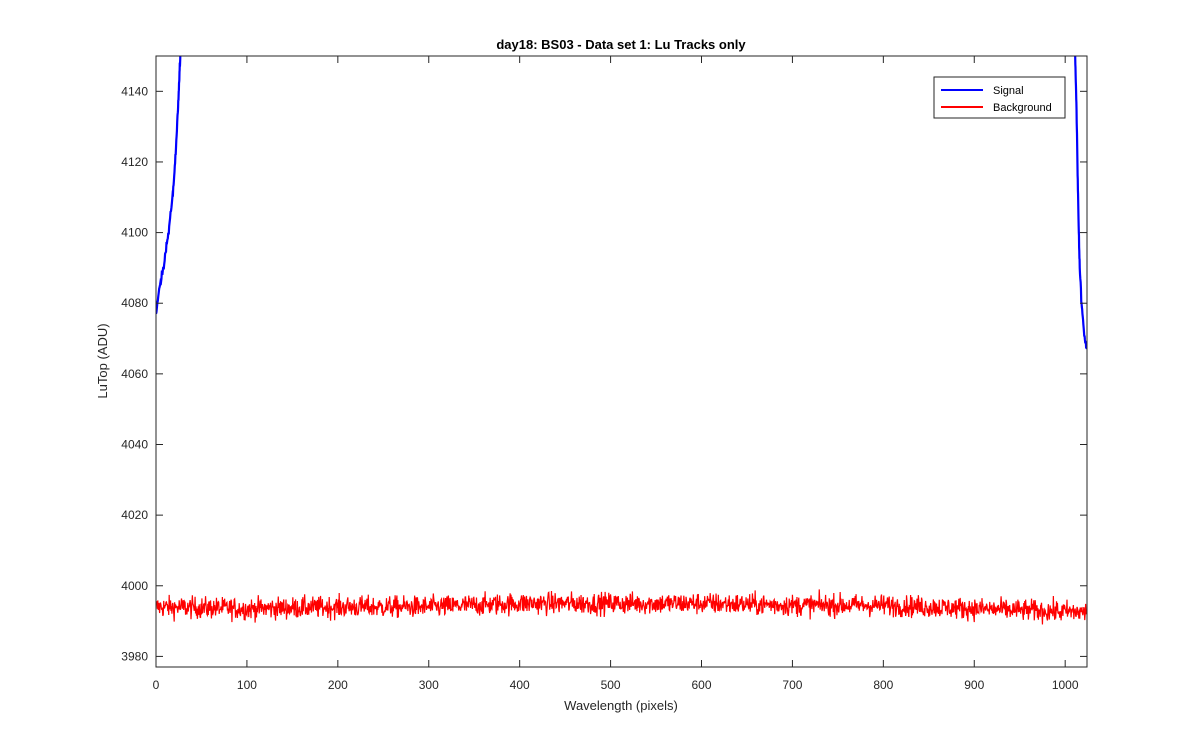 The width and height of the screenshot is (1200, 750). Describe the element at coordinates (621, 705) in the screenshot. I see `x-axis-label: Wavelength (pixels)` at that location.